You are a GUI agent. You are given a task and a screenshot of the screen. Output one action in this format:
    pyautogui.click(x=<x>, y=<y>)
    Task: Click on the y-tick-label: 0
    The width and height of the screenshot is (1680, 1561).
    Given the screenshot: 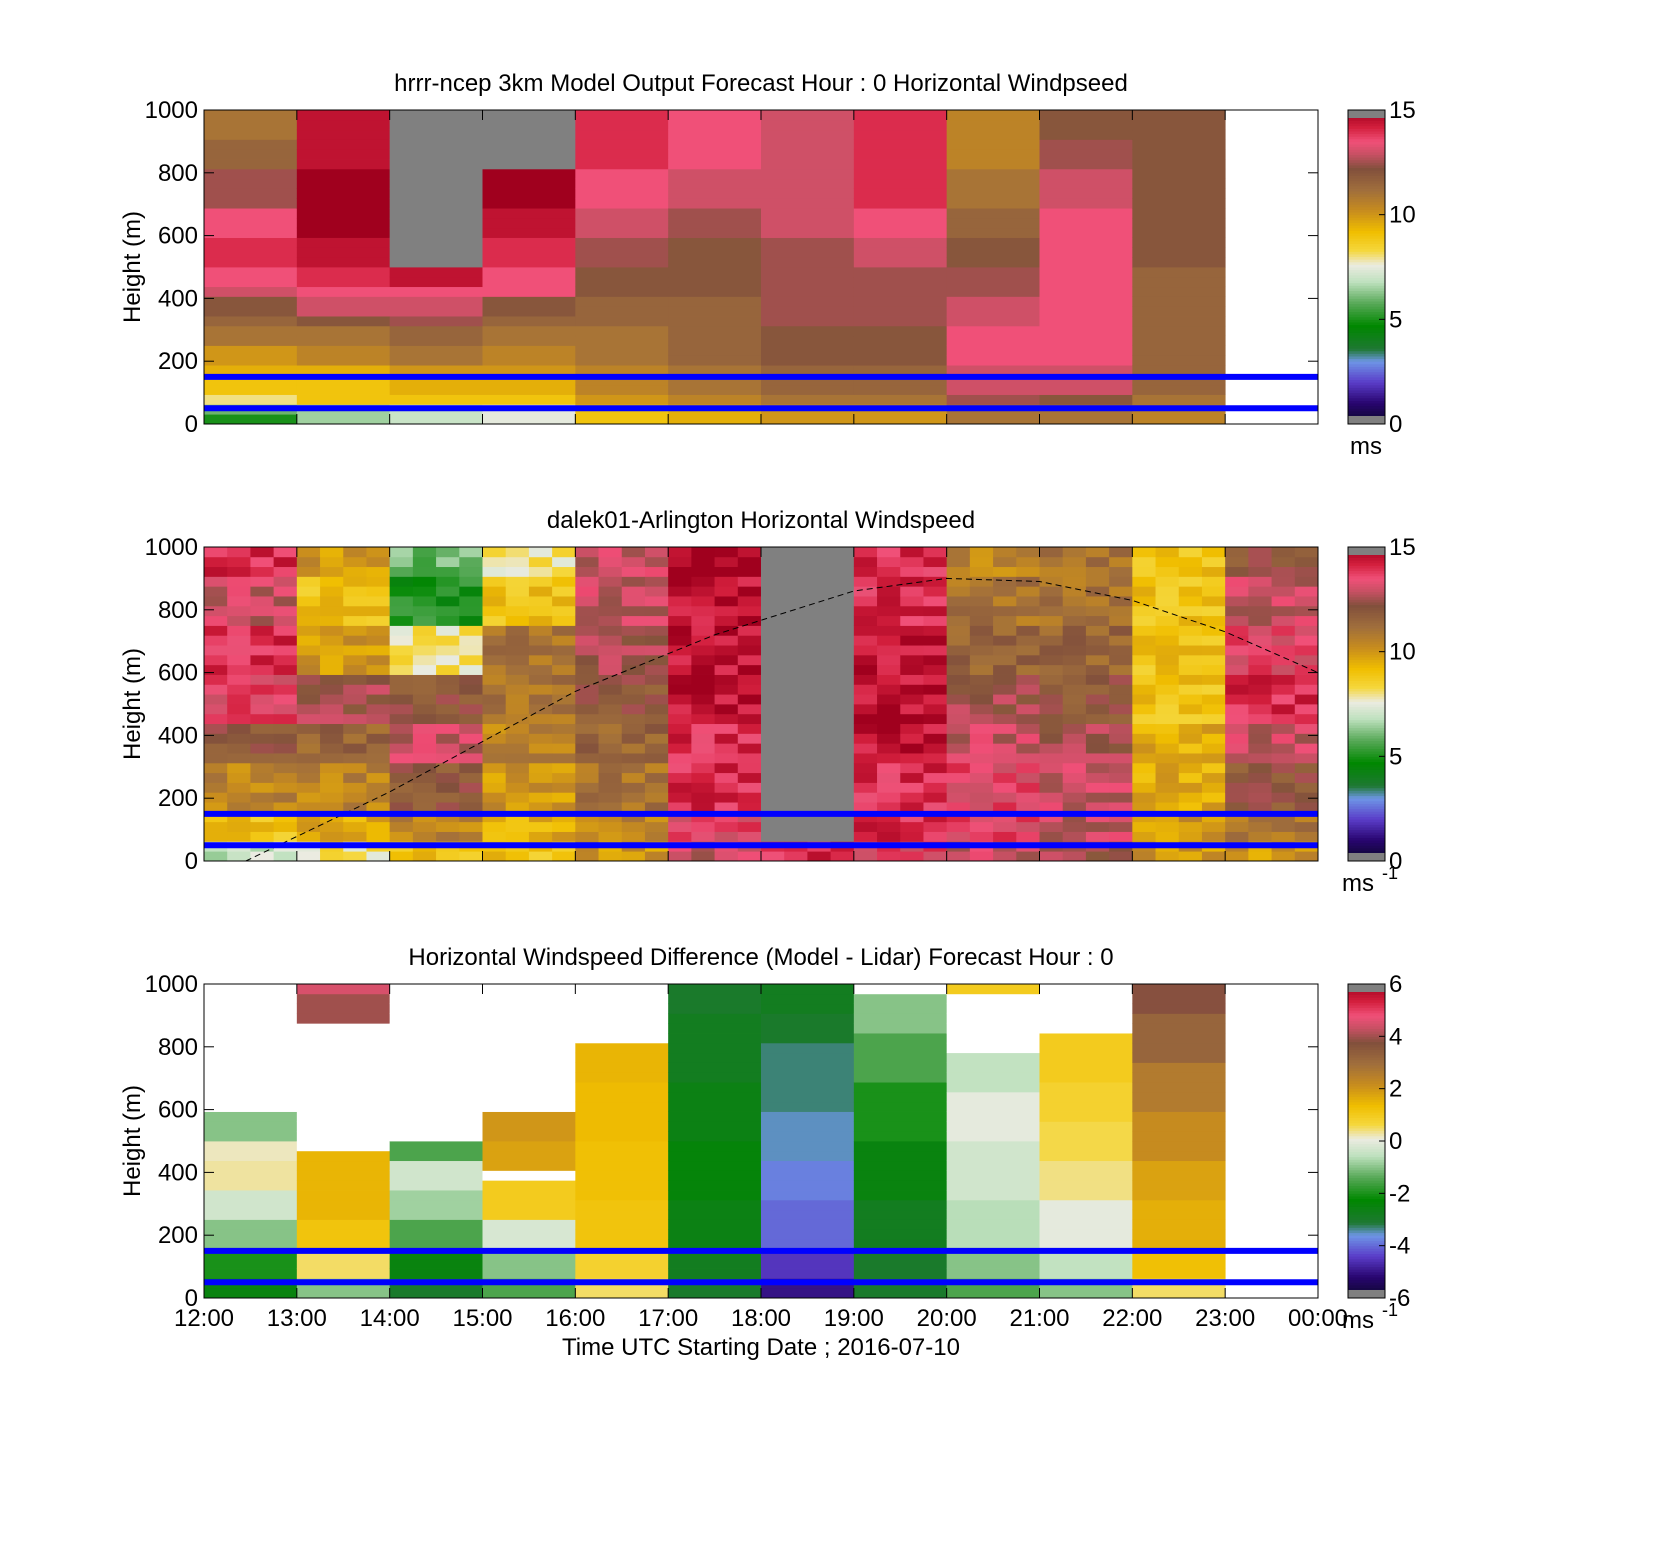 What is the action you would take?
    pyautogui.click(x=191, y=424)
    